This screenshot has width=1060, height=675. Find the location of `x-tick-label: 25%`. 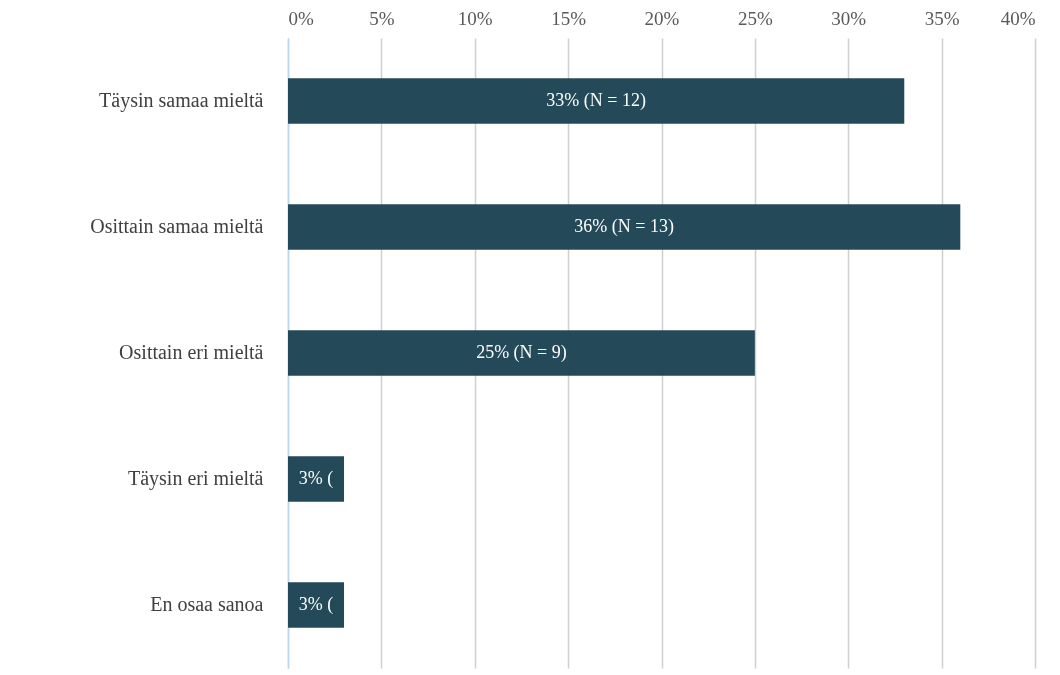

x-tick-label: 25% is located at coordinates (755, 18).